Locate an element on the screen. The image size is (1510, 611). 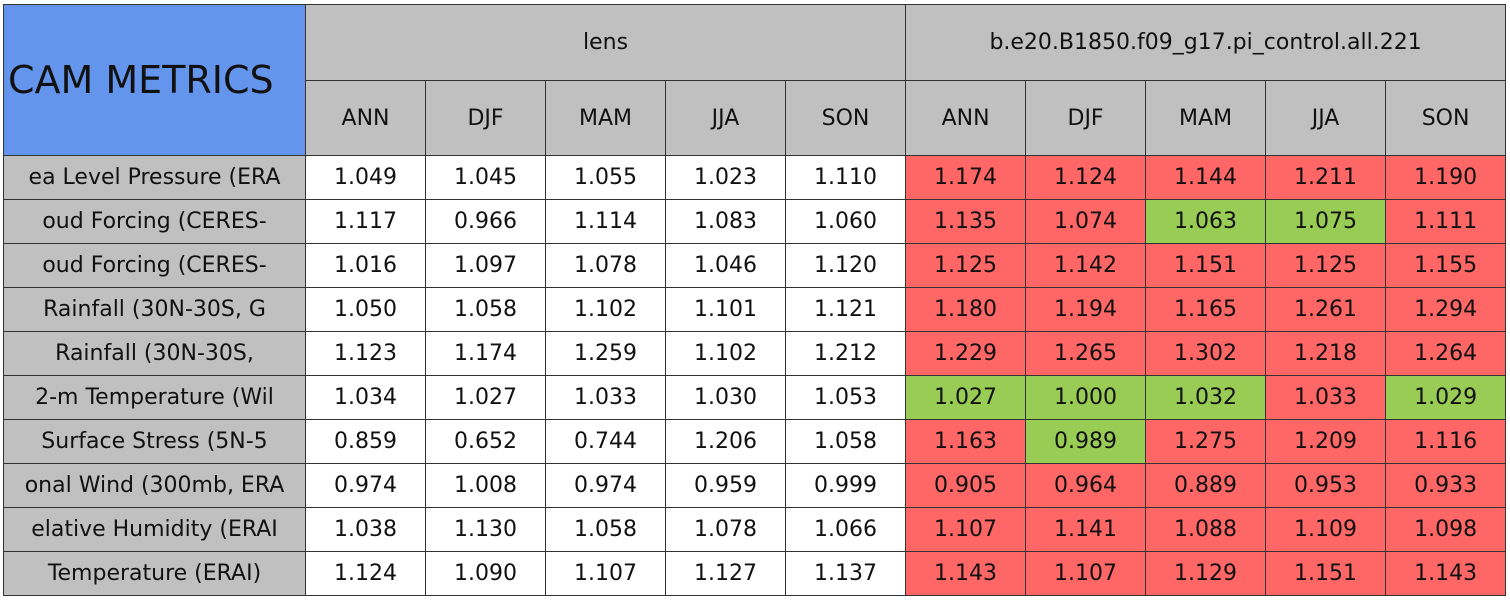
metric-cell: 1.137 is located at coordinates (845, 573).